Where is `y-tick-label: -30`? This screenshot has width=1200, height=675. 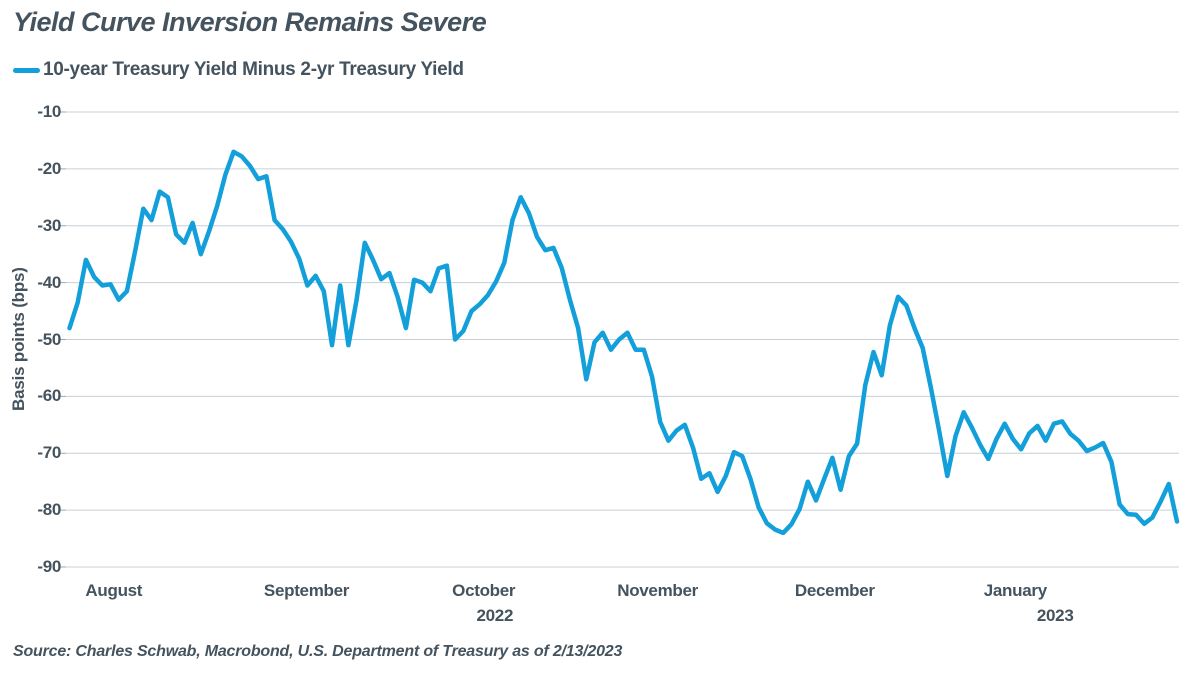 y-tick-label: -30 is located at coordinates (49, 225).